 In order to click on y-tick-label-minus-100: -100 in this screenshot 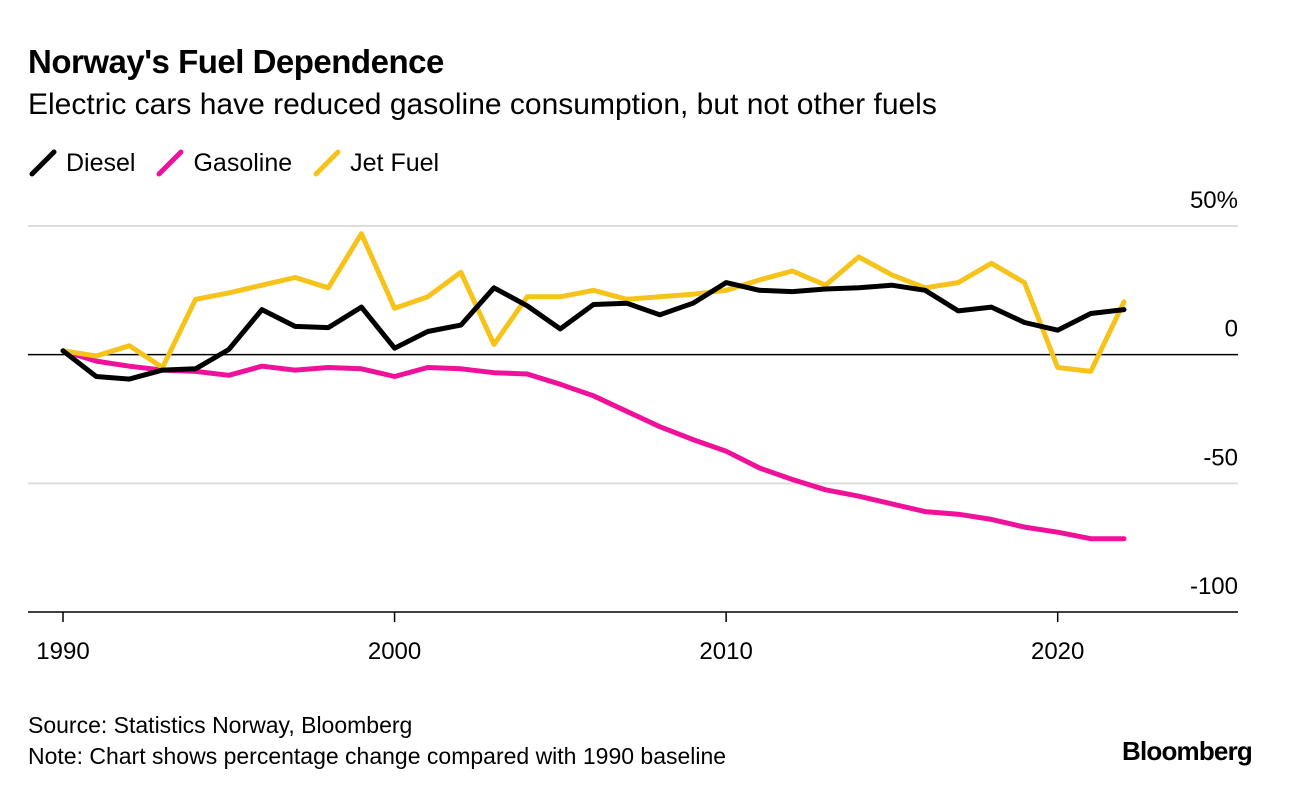, I will do `click(1214, 586)`.